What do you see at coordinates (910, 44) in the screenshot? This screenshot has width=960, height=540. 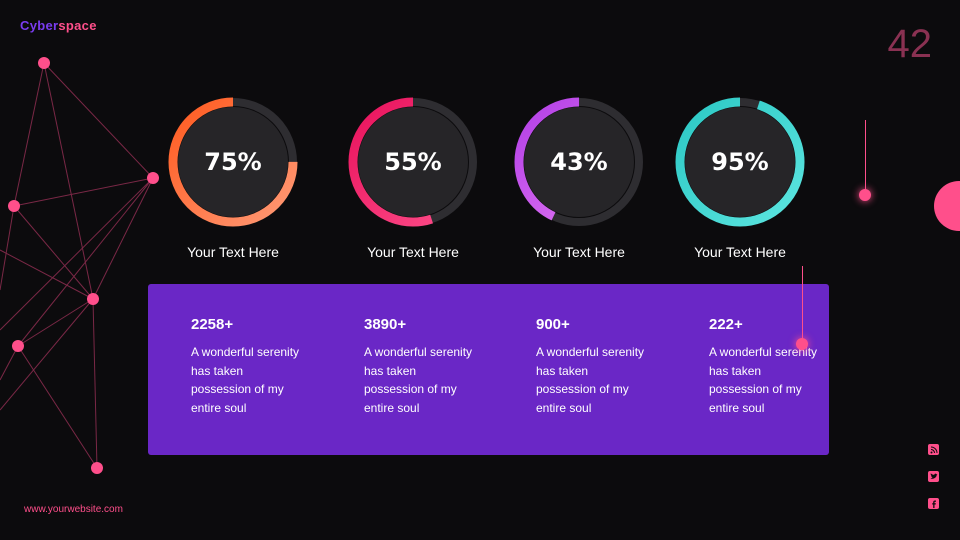 I see `page-number: 42` at bounding box center [910, 44].